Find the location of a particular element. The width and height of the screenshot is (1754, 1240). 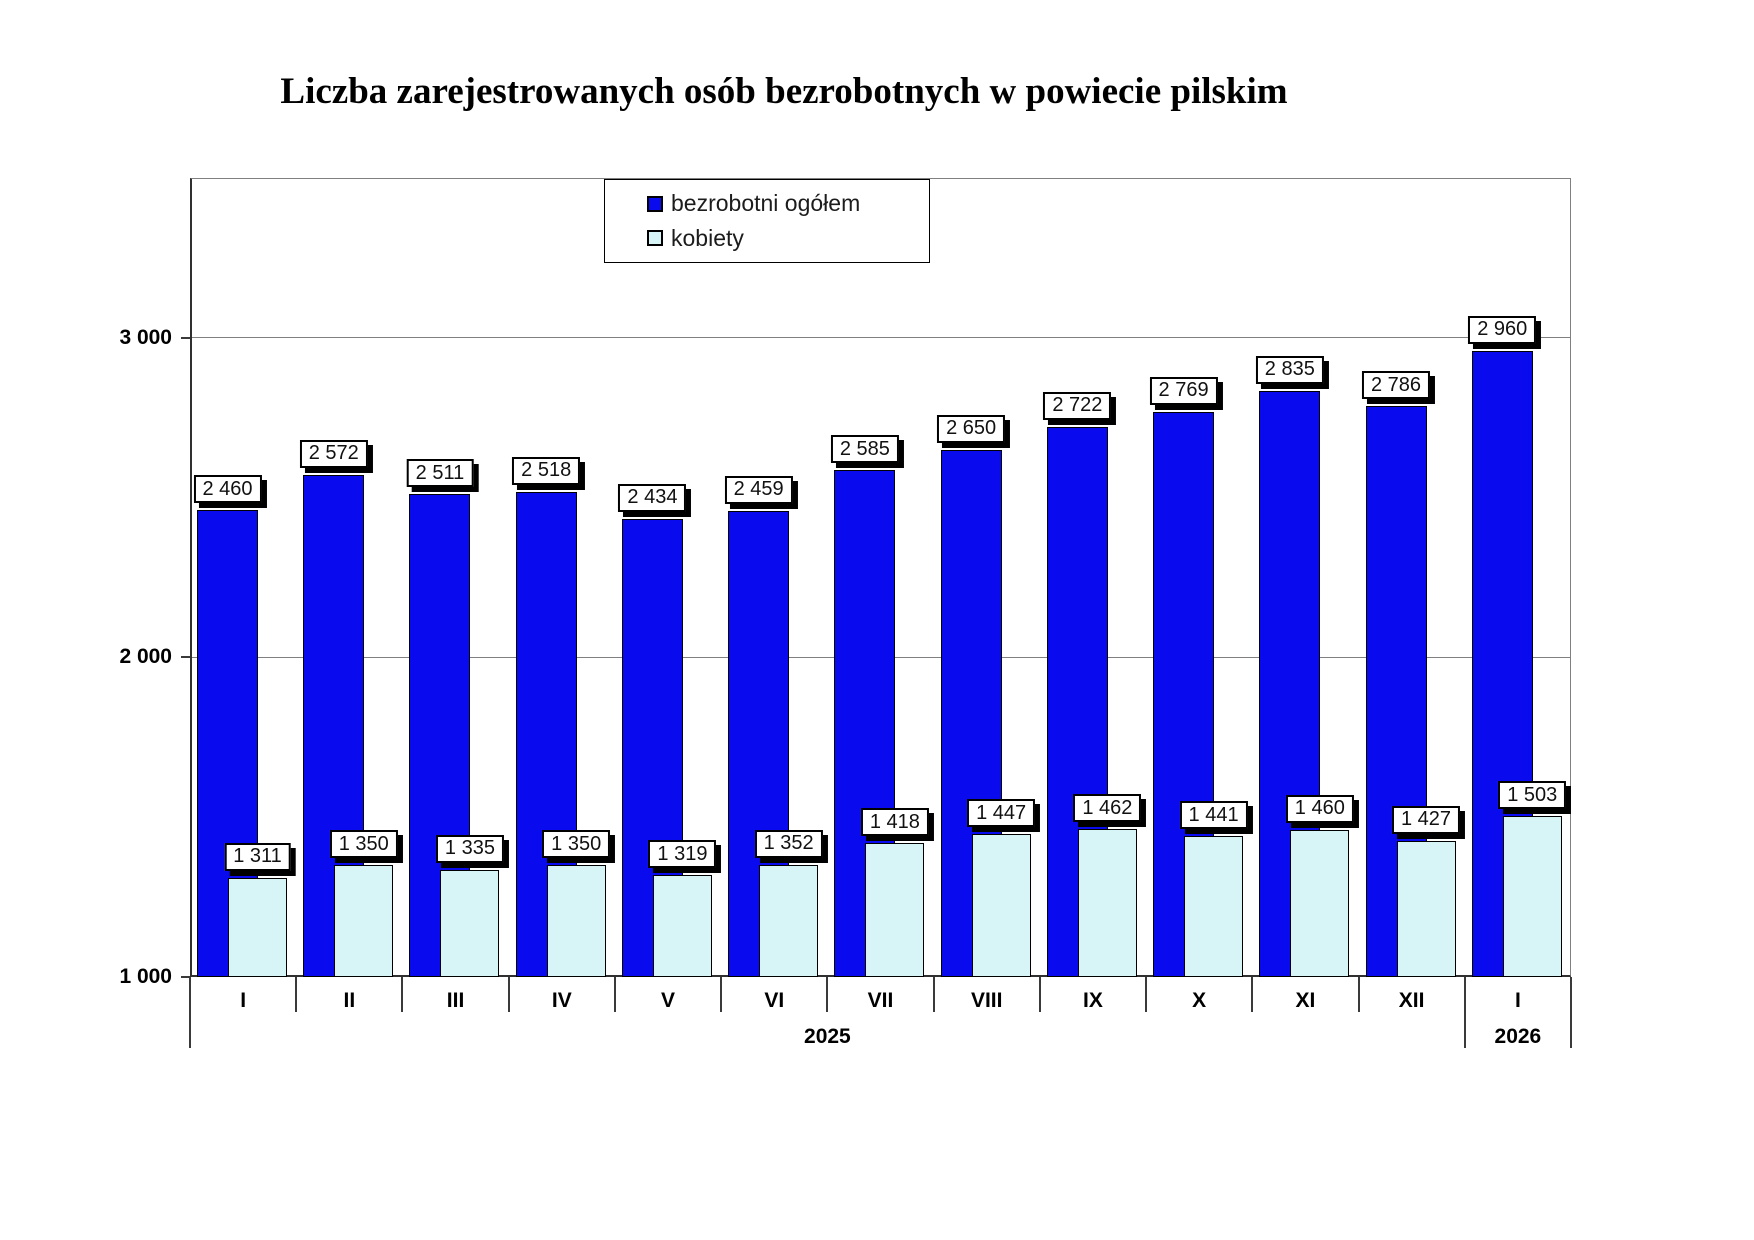

legend-item-women: kobiety is located at coordinates (788, 237).